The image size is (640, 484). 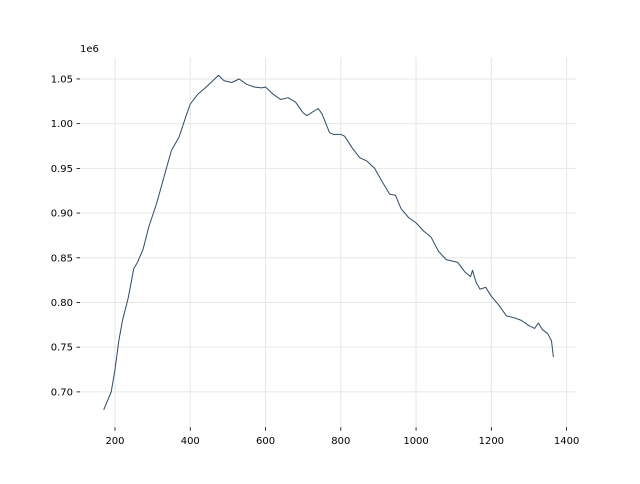 What do you see at coordinates (114, 441) in the screenshot?
I see `x-tick-label: 200` at bounding box center [114, 441].